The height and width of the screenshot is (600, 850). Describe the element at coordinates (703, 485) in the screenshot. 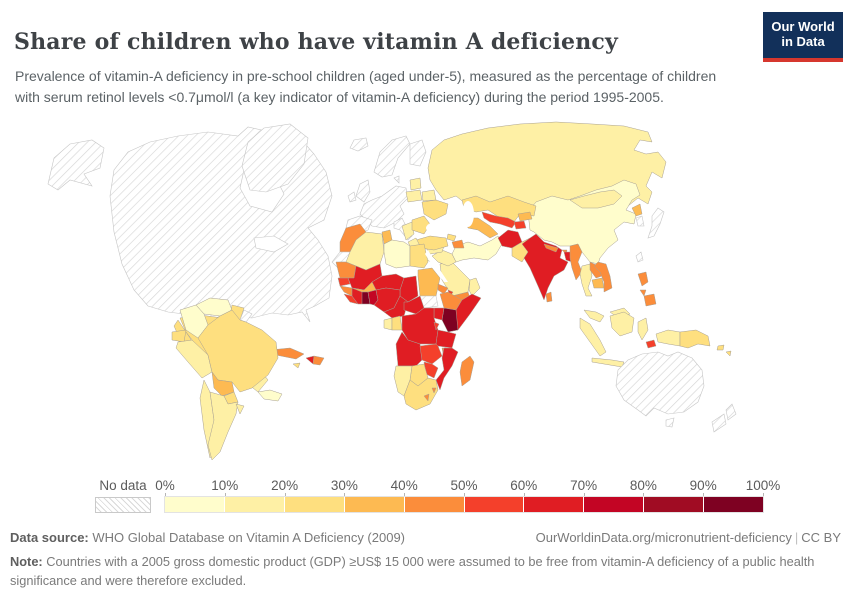

I see `legend-tick-90%: 90%` at that location.